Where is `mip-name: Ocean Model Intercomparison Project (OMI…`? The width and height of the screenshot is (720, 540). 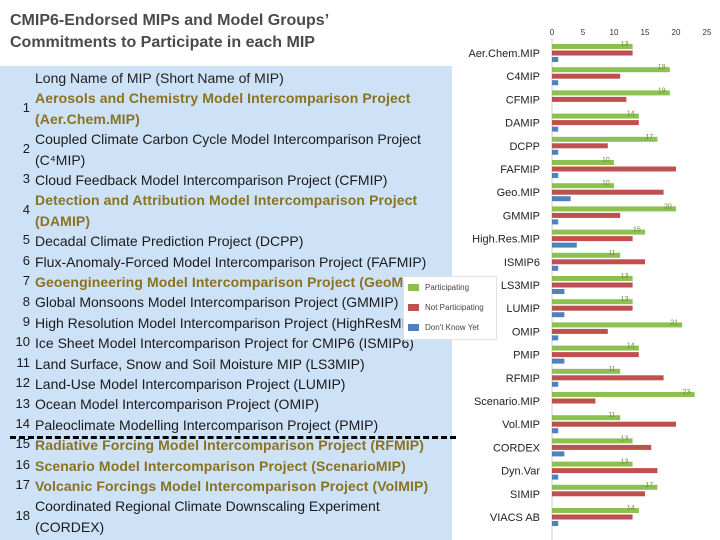
mip-name: Ocean Model Intercomparison Project (OMI… is located at coordinates (177, 404).